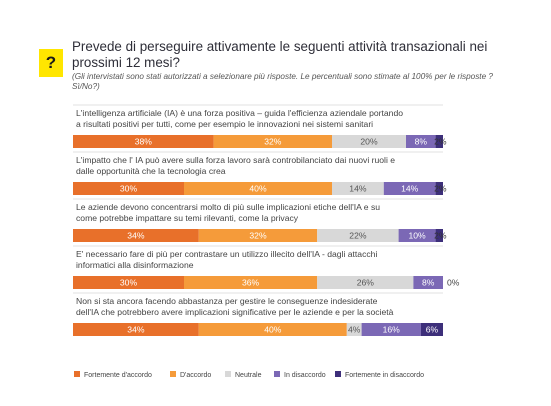 Image resolution: width=551 pixels, height=406 pixels. I want to click on data-label: 6%, so click(432, 330).